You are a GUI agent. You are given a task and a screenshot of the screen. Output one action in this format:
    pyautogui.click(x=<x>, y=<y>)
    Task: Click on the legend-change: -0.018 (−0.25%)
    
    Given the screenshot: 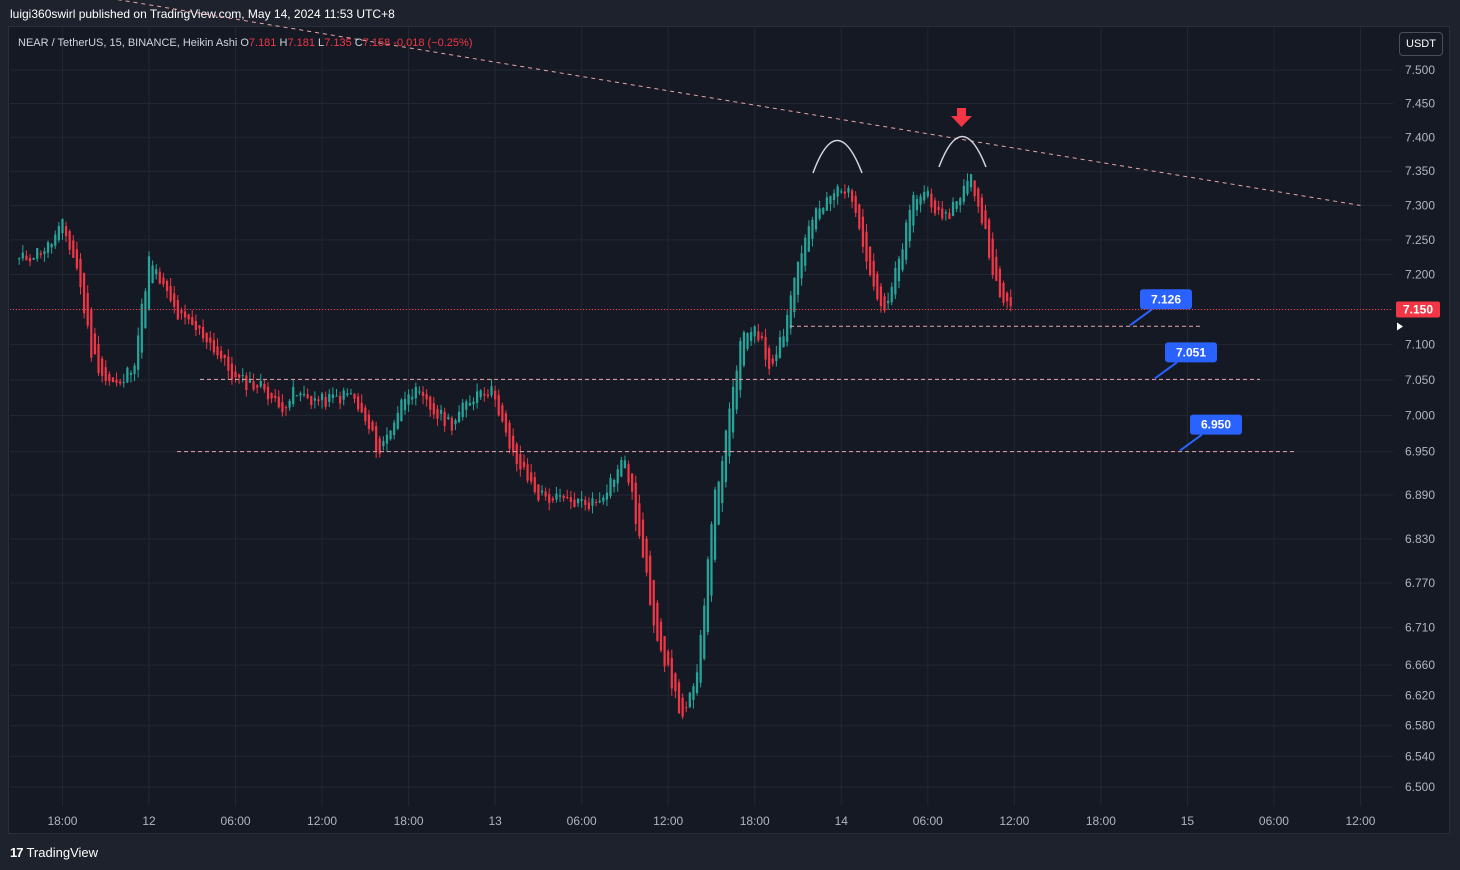 What is the action you would take?
    pyautogui.click(x=432, y=43)
    